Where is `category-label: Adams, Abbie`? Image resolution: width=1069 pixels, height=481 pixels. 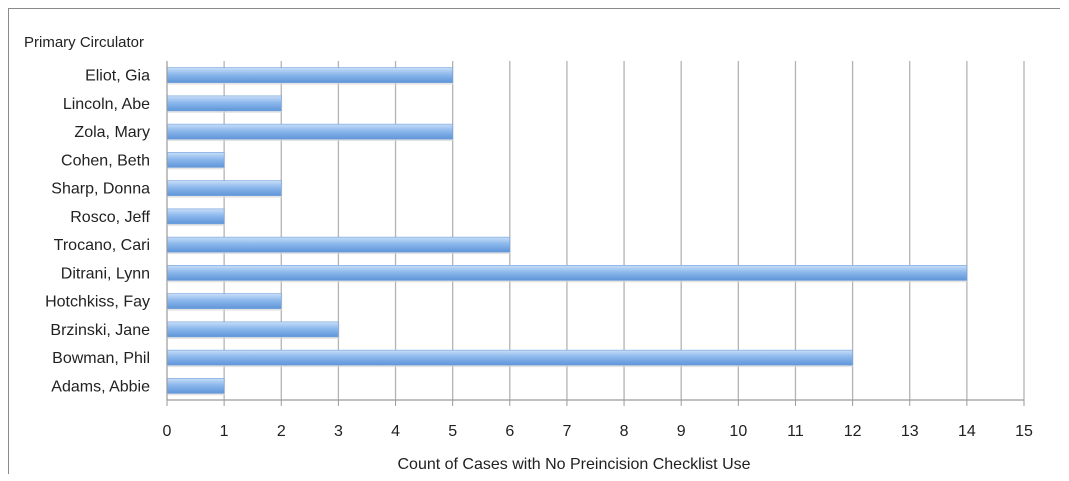 category-label: Adams, Abbie is located at coordinates (100, 386).